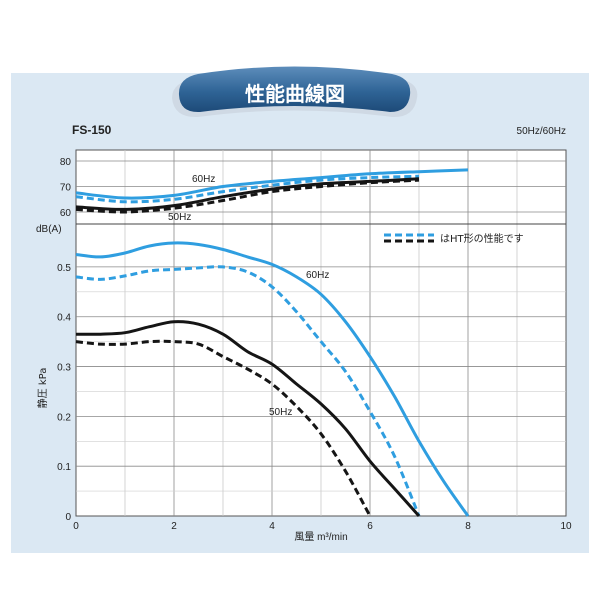  What do you see at coordinates (64, 268) in the screenshot?
I see `y-tick-label: 0.5` at bounding box center [64, 268].